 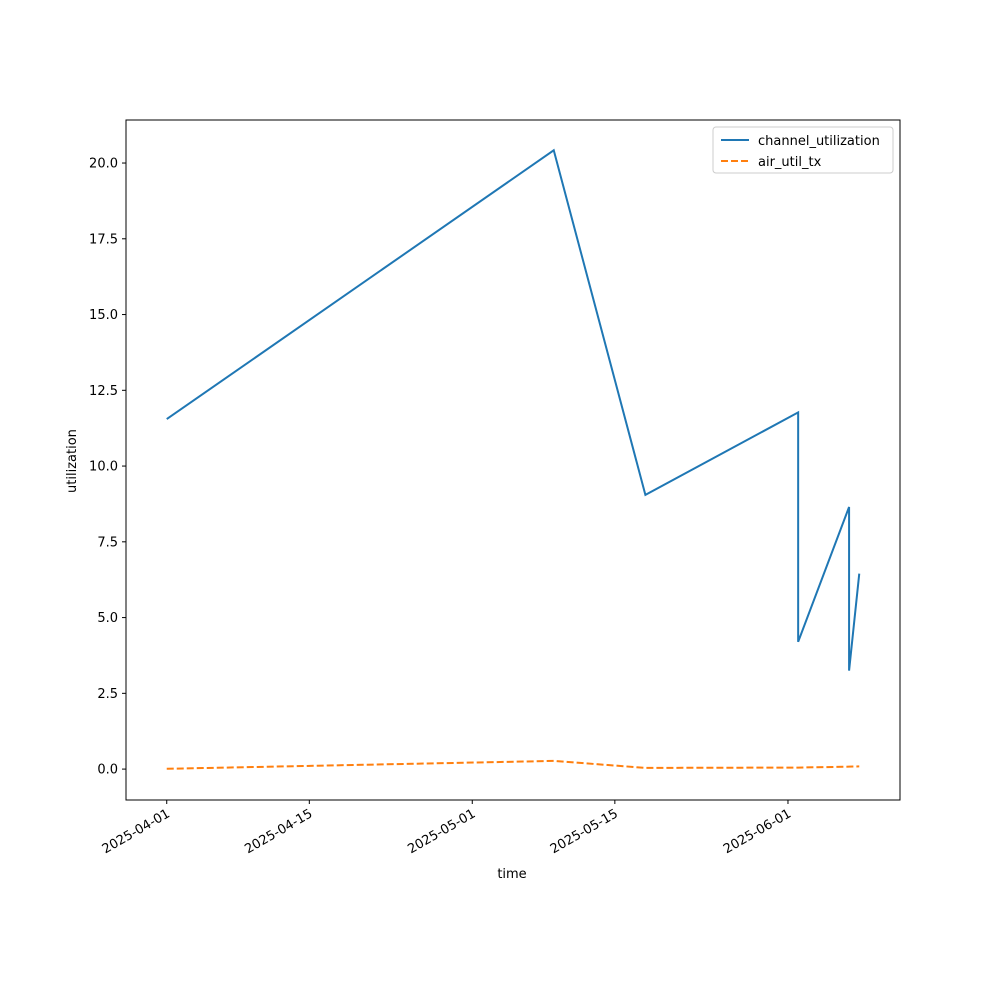 What do you see at coordinates (511, 874) in the screenshot?
I see `x-axis-label: time` at bounding box center [511, 874].